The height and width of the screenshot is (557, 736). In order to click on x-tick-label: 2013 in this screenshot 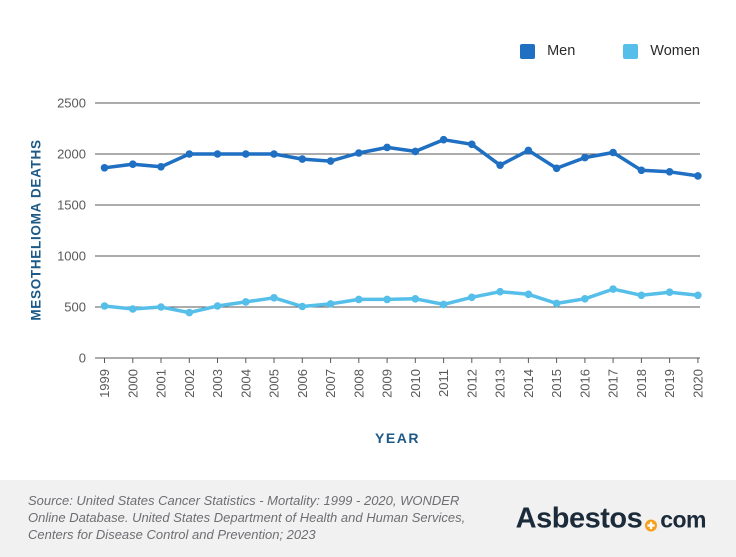, I will do `click(500, 383)`.